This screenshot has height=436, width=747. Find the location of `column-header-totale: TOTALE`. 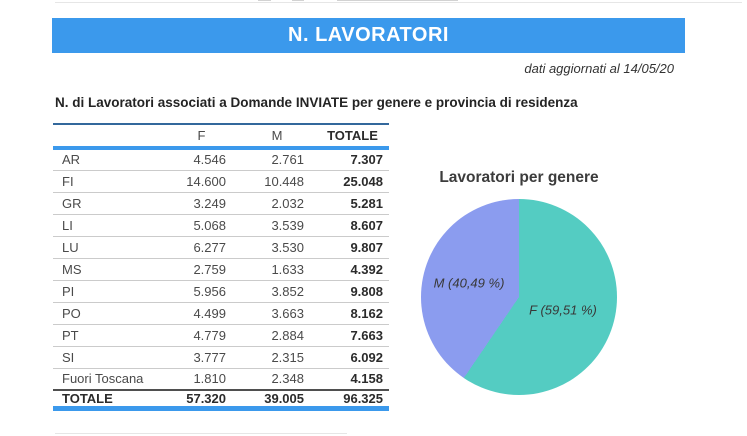

column-header-totale: TOTALE is located at coordinates (352, 136).